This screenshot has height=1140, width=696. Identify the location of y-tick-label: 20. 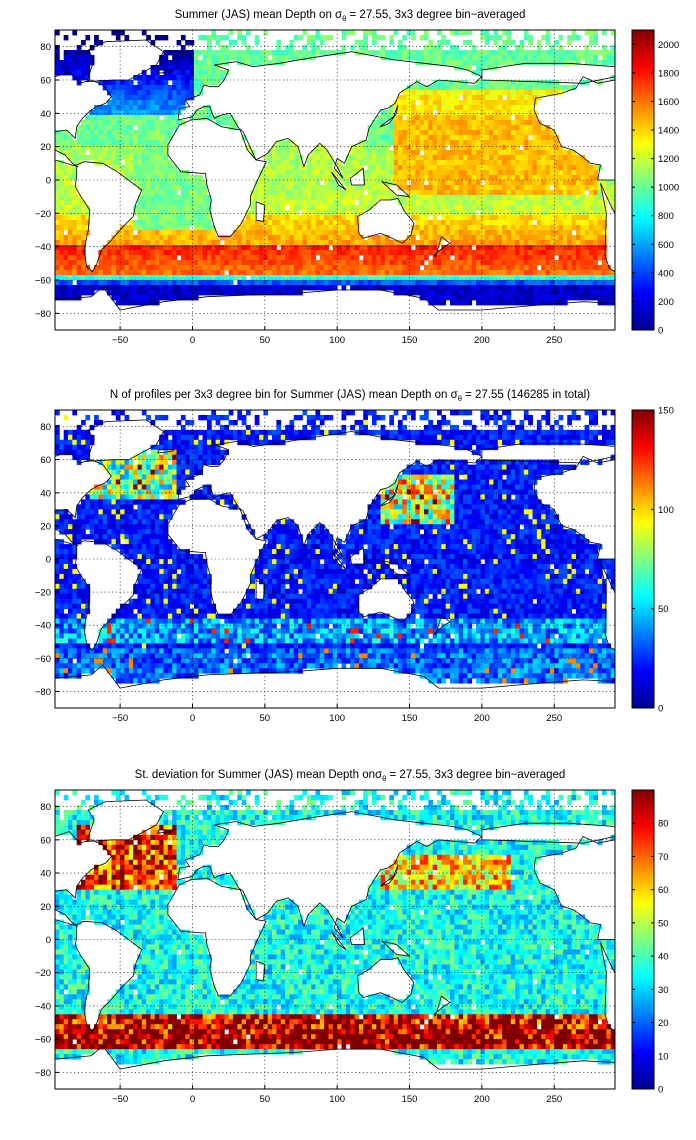
(45, 147).